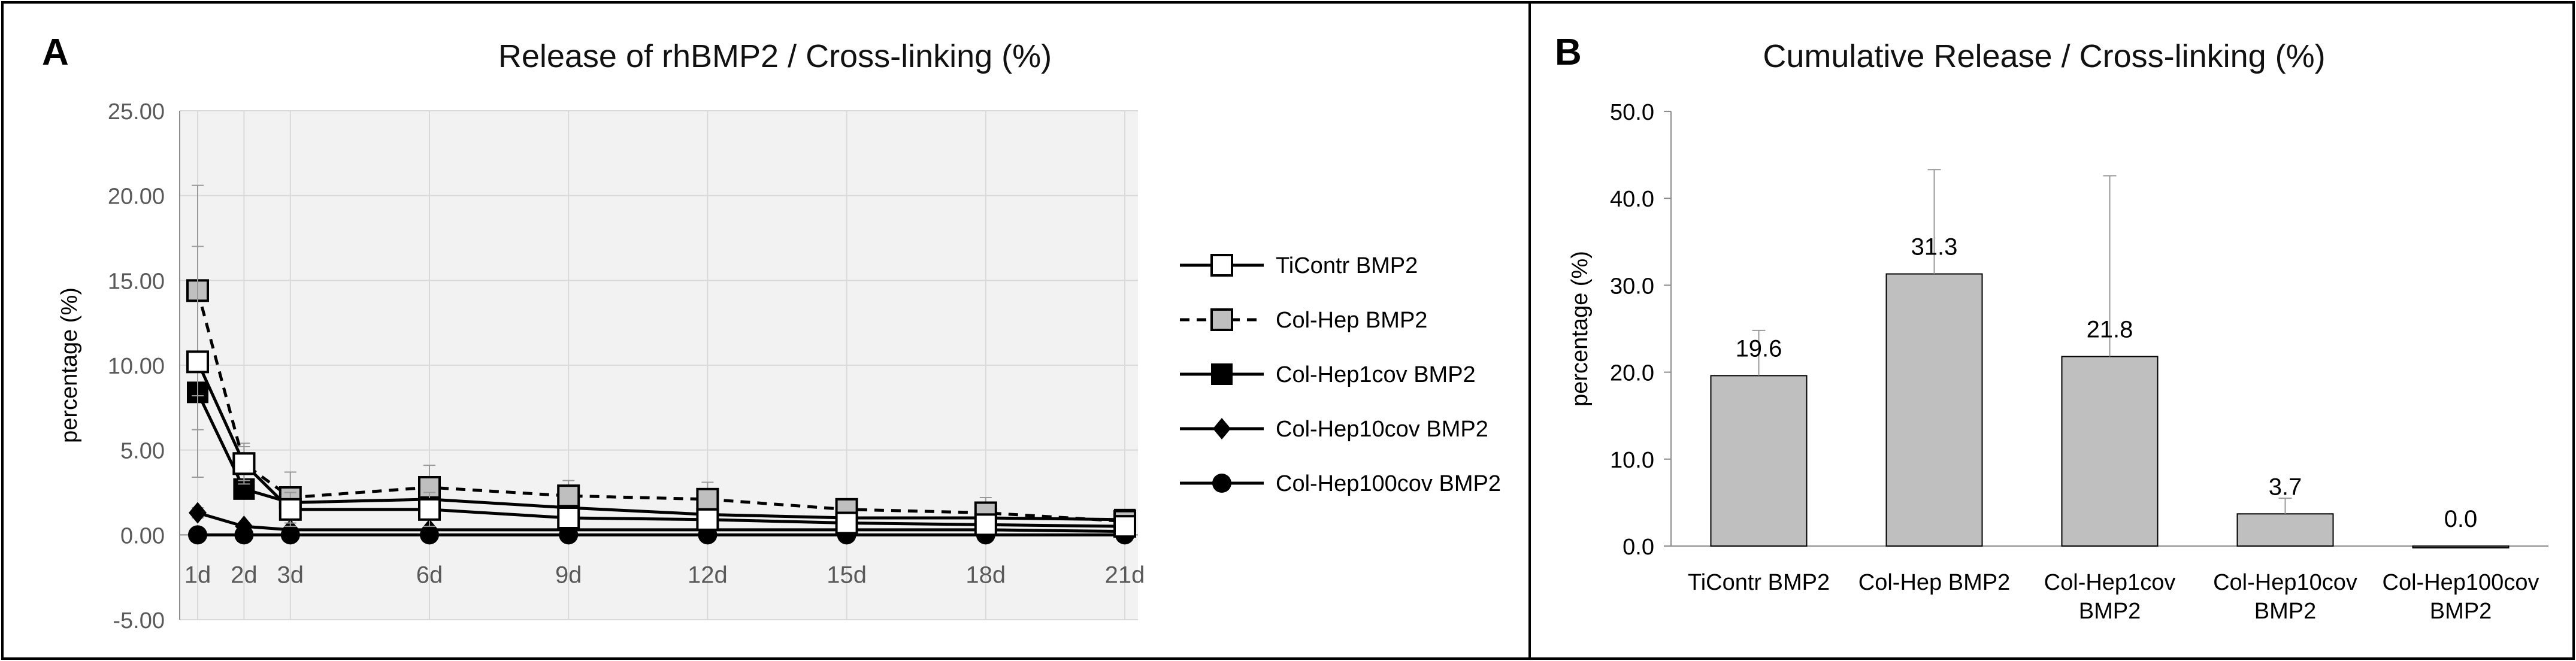  I want to click on data-label-4: 0.0, so click(2461, 519).